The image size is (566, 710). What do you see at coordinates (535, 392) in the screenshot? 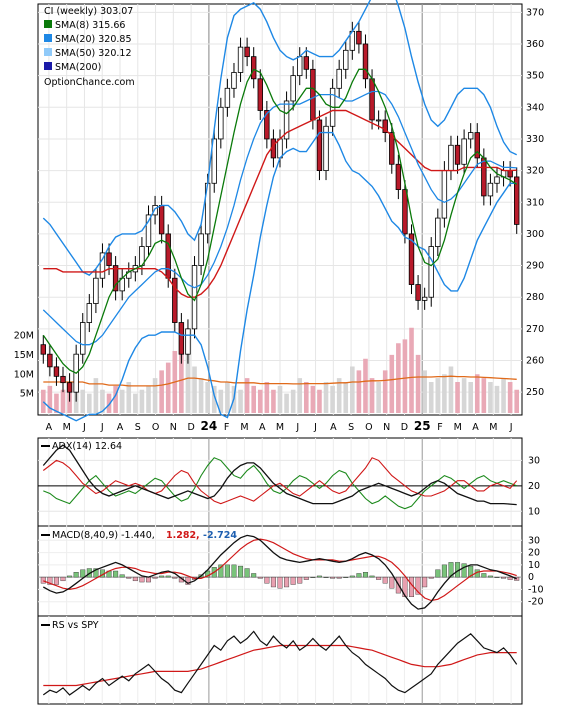
I see `price-tick-label: 250` at bounding box center [535, 392].